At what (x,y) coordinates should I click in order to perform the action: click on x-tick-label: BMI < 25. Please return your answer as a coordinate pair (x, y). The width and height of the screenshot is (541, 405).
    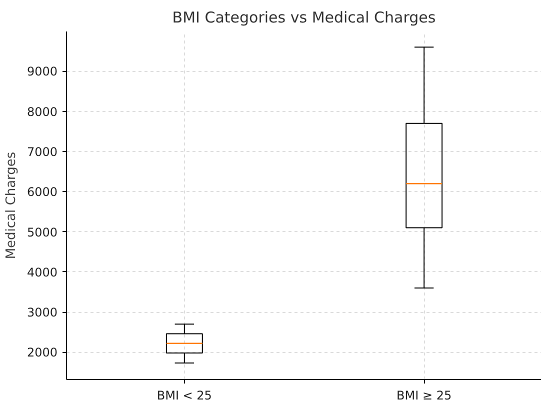
    Looking at the image, I should click on (184, 395).